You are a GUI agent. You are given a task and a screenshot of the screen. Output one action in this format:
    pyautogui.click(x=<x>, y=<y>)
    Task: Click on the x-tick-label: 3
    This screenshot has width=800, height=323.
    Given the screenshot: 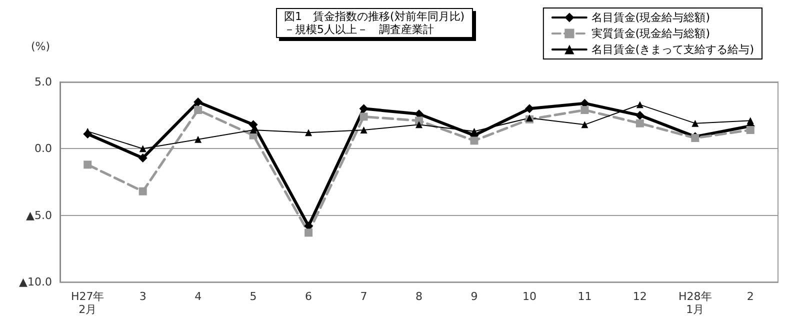 What is the action you would take?
    pyautogui.click(x=142, y=296)
    